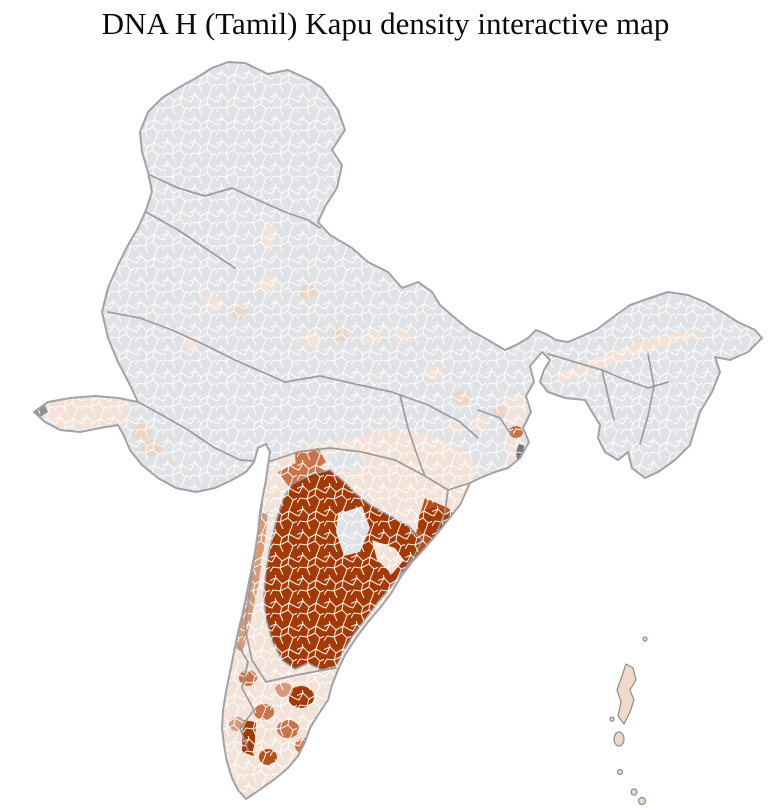 This screenshot has width=771, height=811. Describe the element at coordinates (213, 672) in the screenshot. I see `region-coastal-karnataka-gray` at that location.